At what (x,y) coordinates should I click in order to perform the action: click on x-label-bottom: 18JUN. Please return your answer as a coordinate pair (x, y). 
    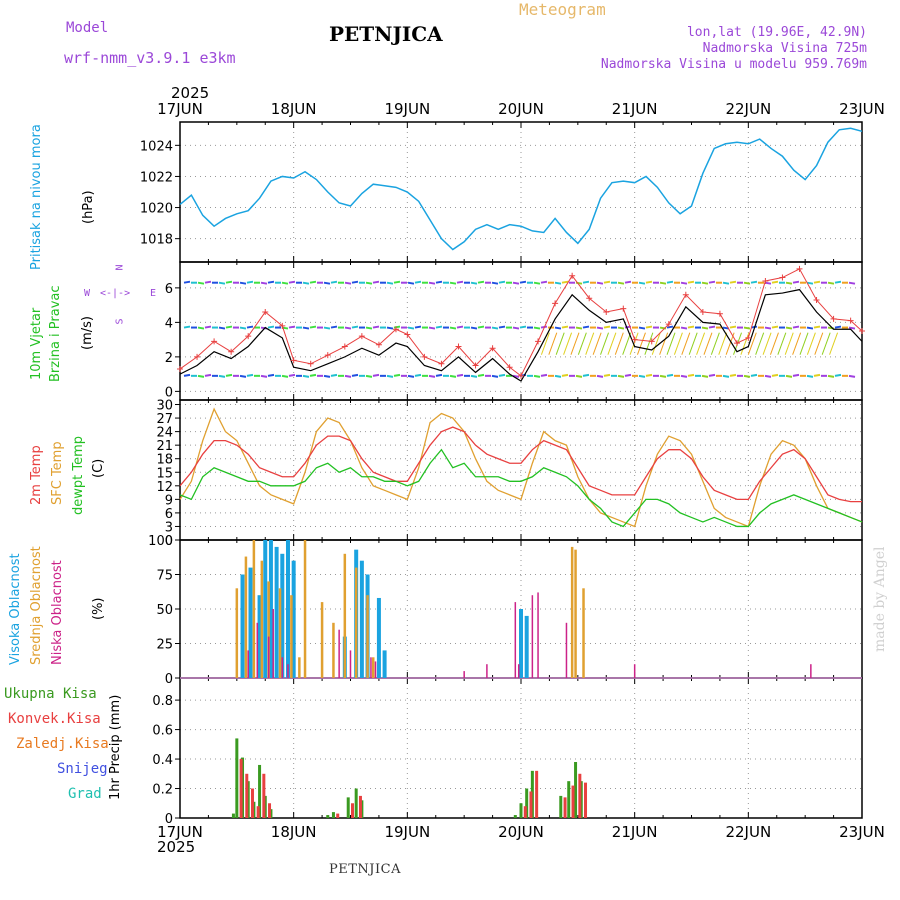
    Looking at the image, I should click on (294, 832).